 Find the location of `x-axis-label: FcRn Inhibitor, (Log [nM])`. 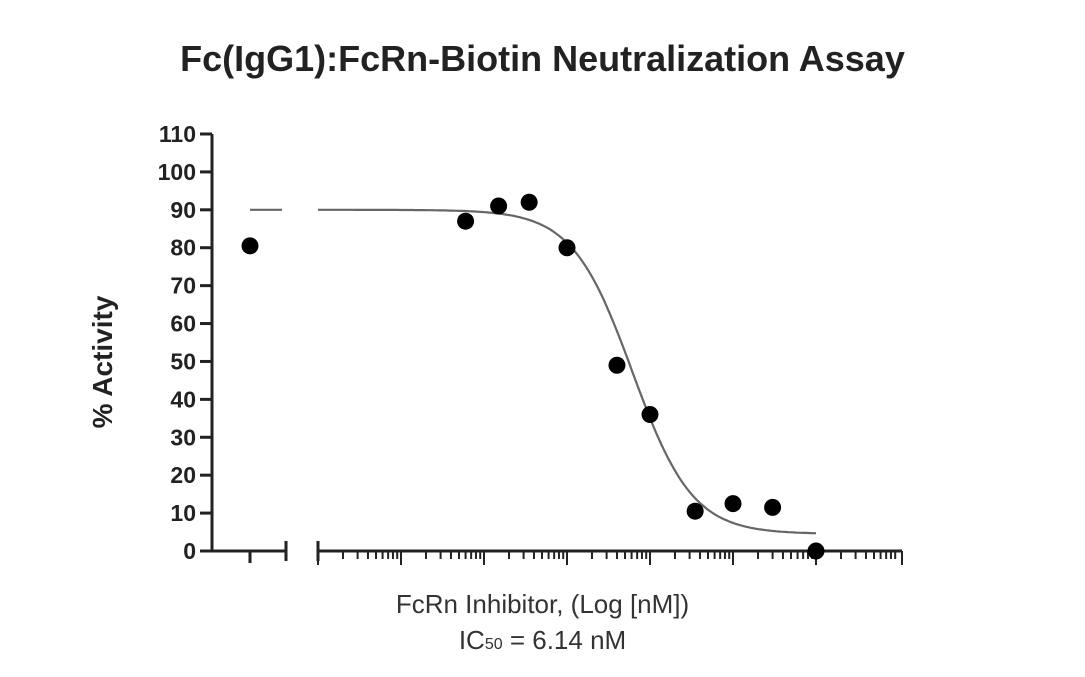

x-axis-label: FcRn Inhibitor, (Log [nM]) is located at coordinates (542, 604).